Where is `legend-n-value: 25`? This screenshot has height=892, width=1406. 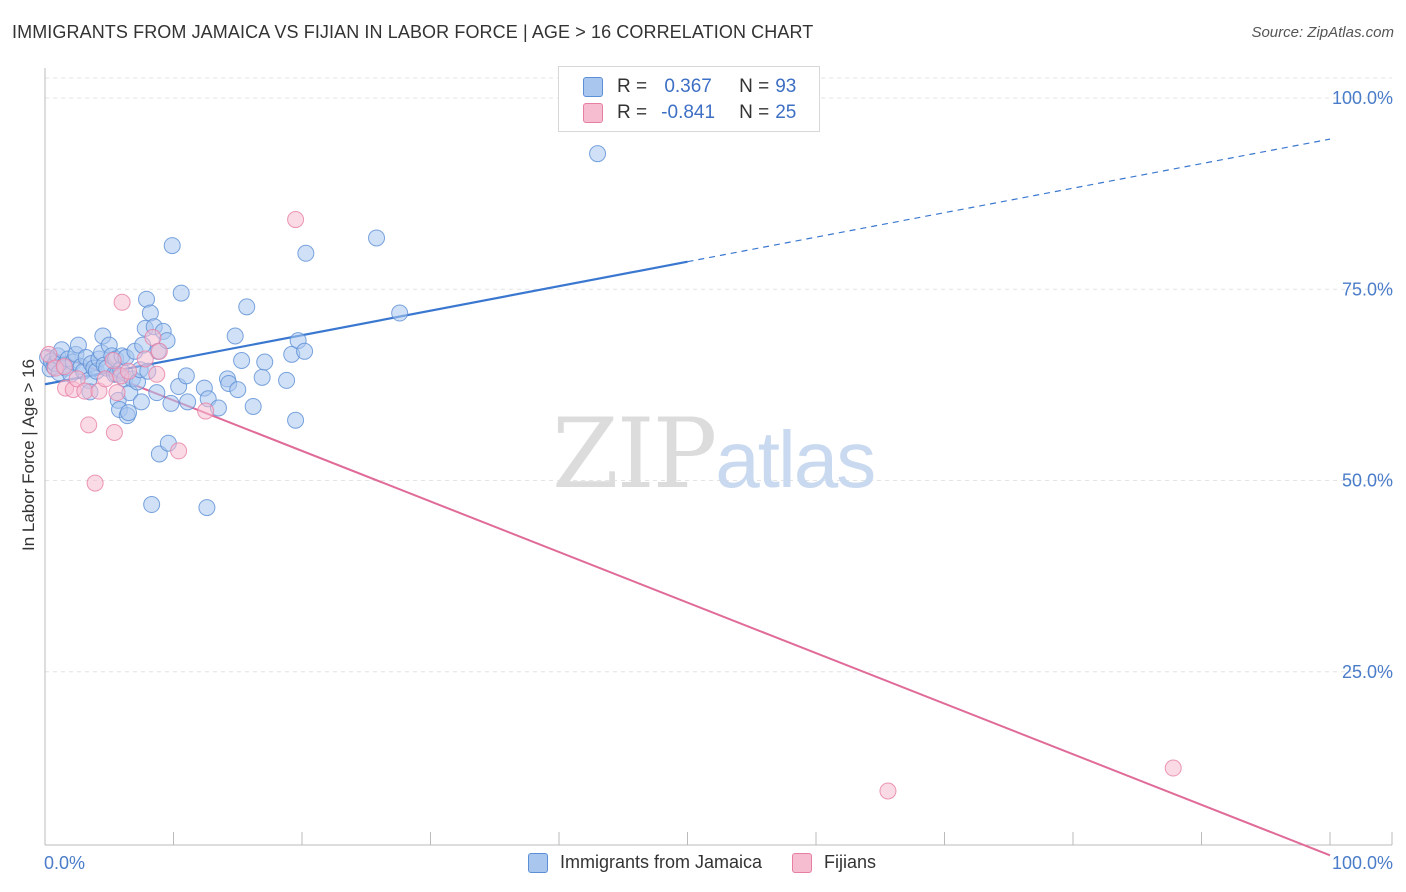
legend-n-value: 25 is located at coordinates (786, 112).